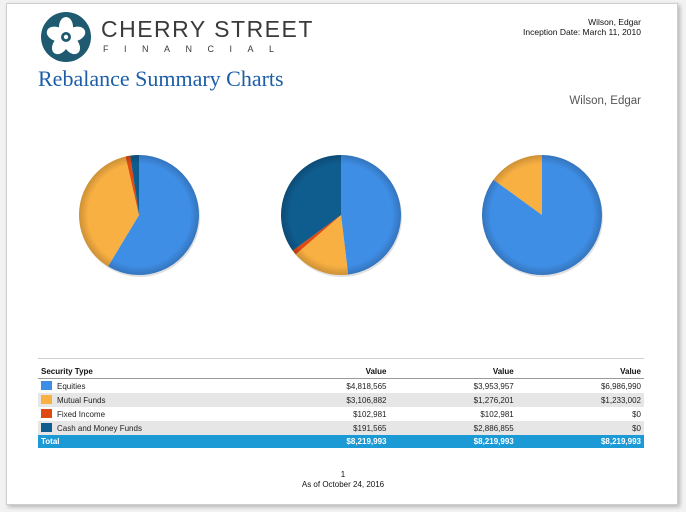  What do you see at coordinates (99, 428) in the screenshot?
I see `row-label-text: Cash and Money Funds` at bounding box center [99, 428].